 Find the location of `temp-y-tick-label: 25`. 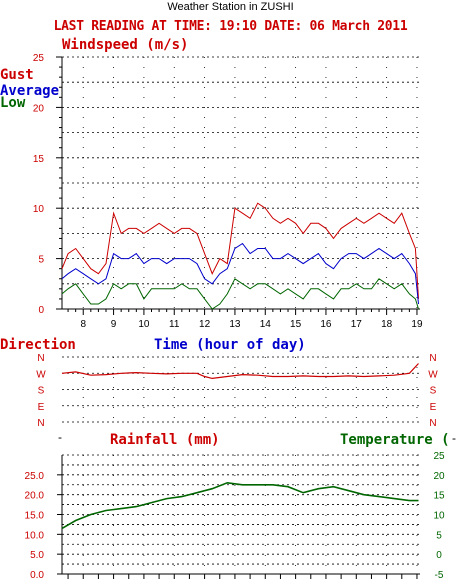

temp-y-tick-label: 25 is located at coordinates (439, 456).